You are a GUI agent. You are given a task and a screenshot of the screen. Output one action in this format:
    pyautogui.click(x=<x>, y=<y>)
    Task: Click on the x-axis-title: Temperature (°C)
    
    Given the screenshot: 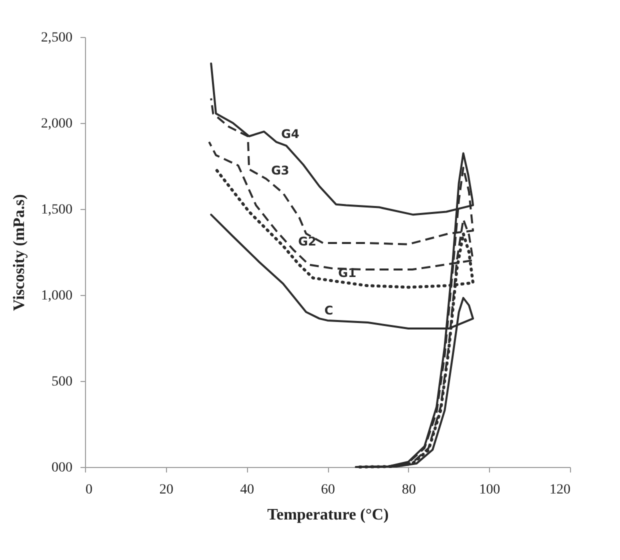 What is the action you would take?
    pyautogui.click(x=328, y=515)
    